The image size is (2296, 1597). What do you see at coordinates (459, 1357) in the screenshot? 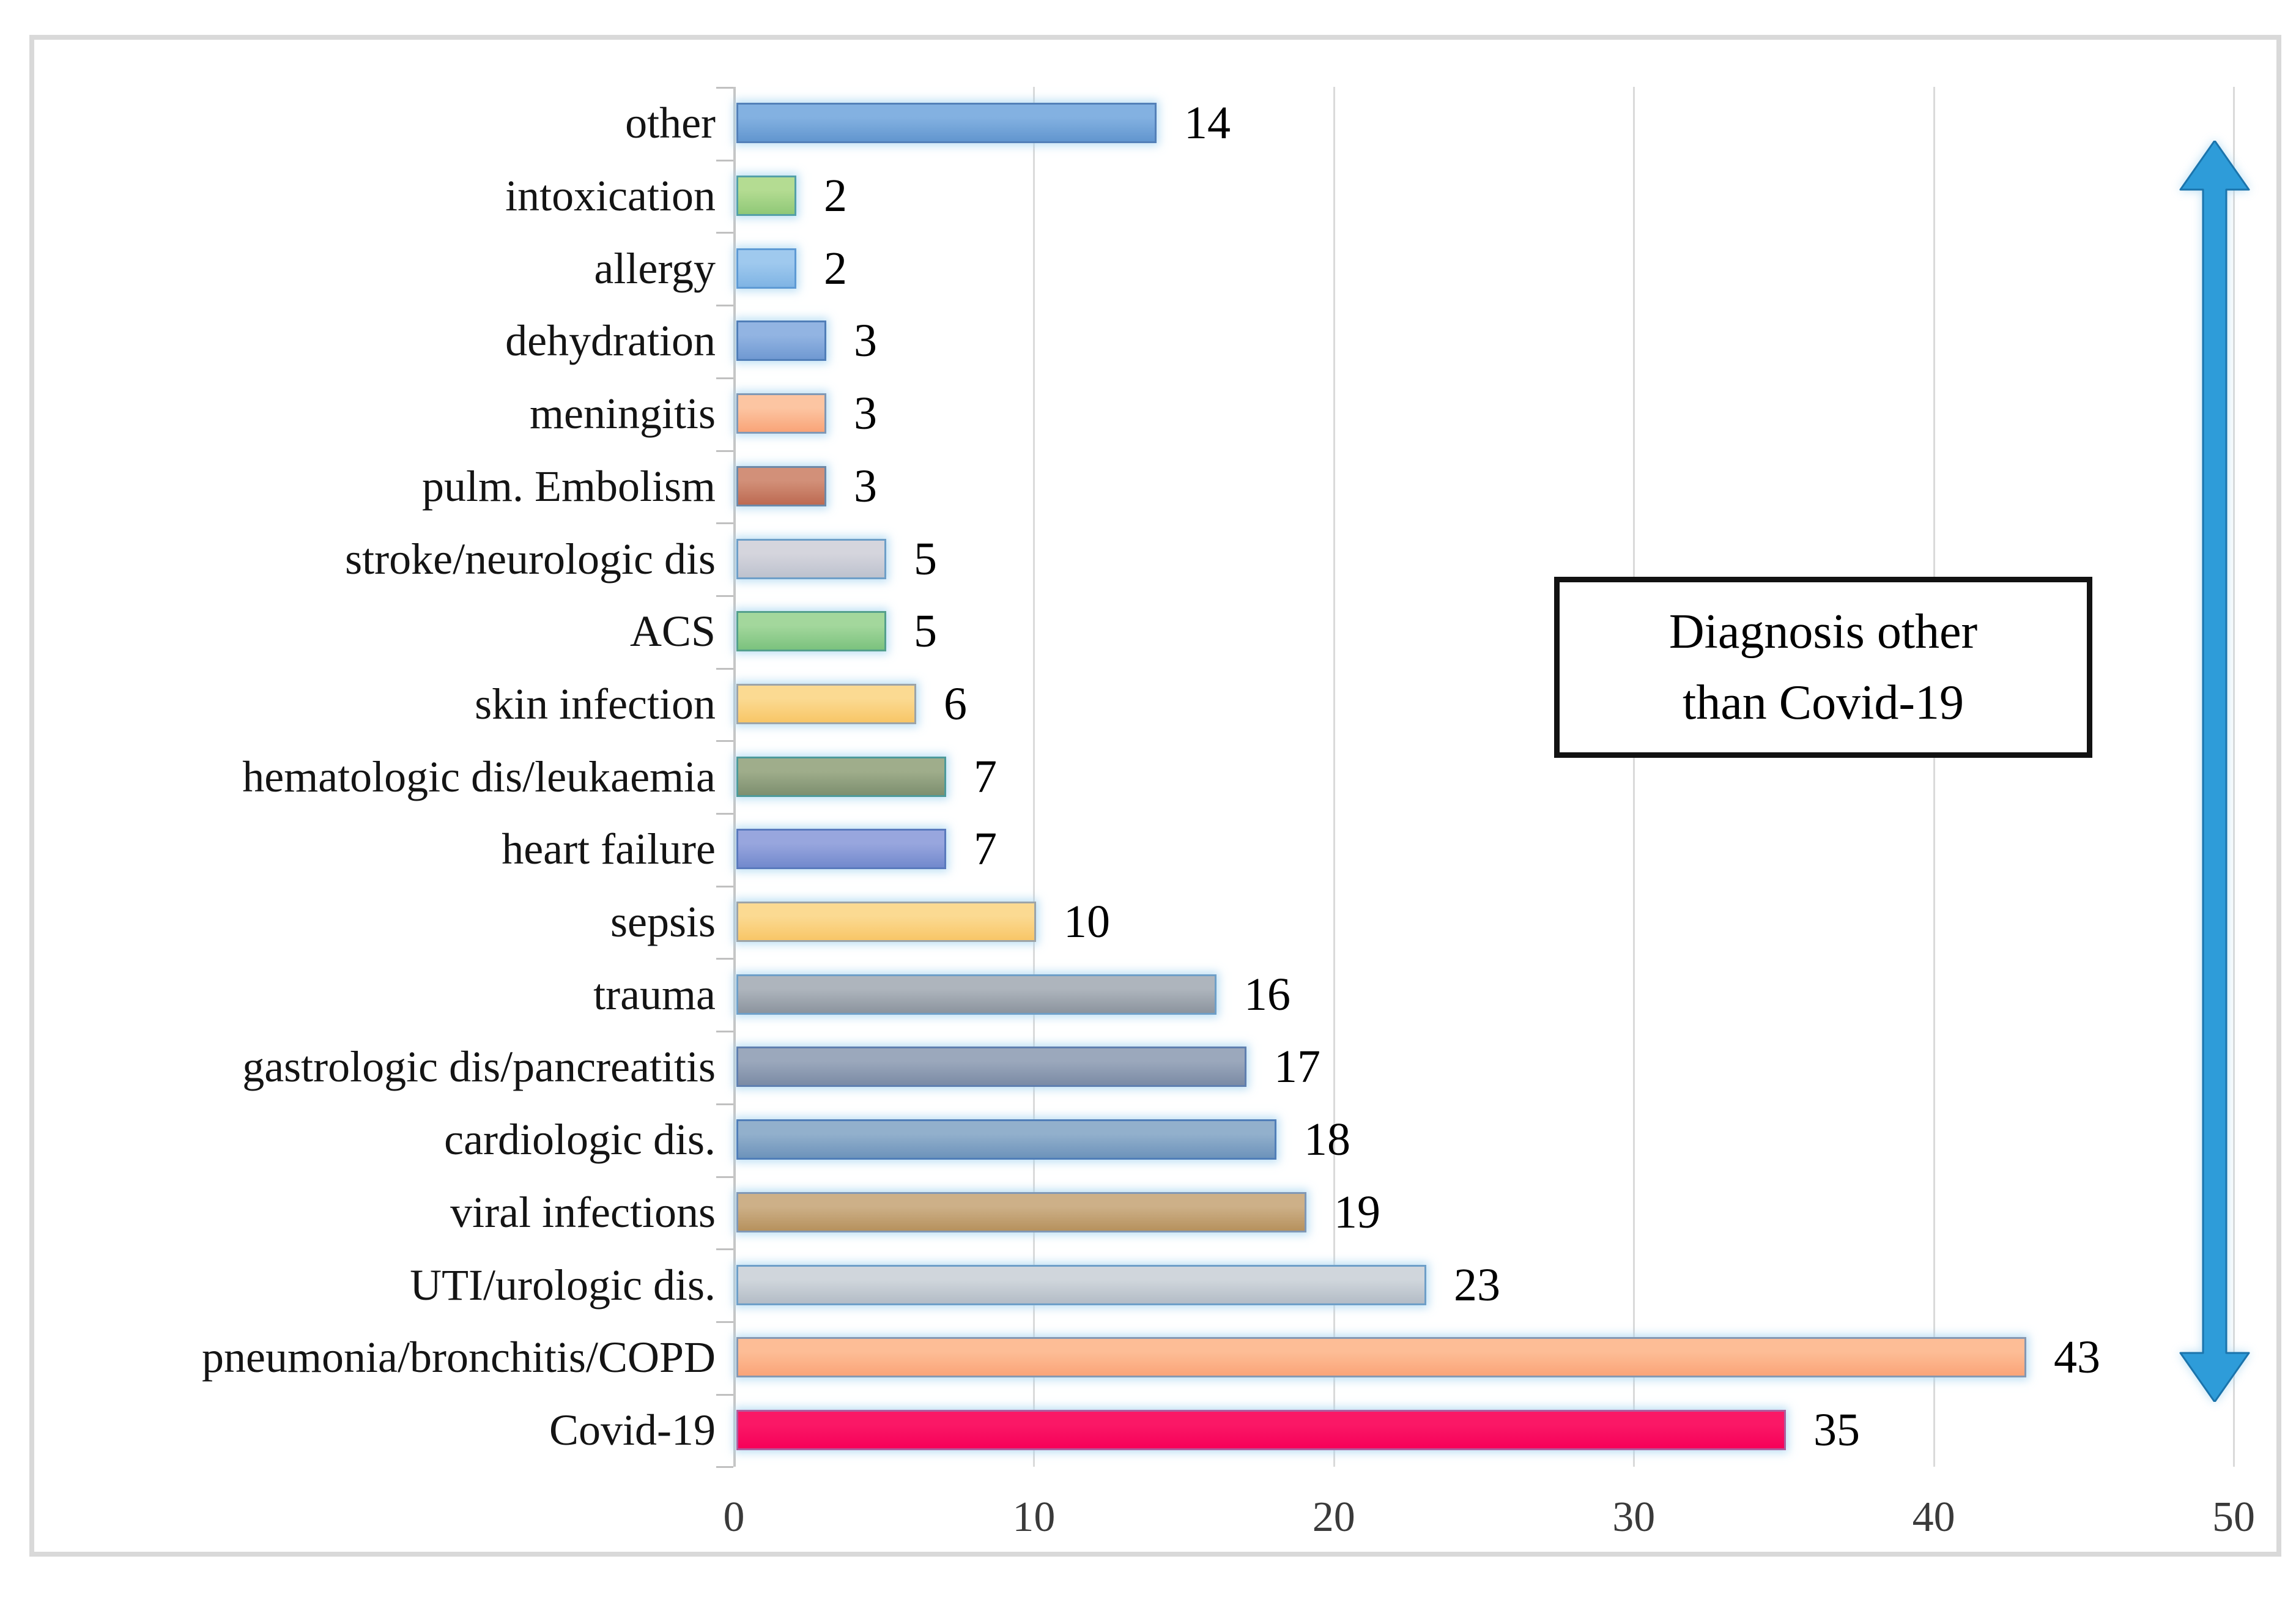
I see `category-label-pneumonia-bronchitis-copd: pneumonia/bronchitis/COPD` at bounding box center [459, 1357].